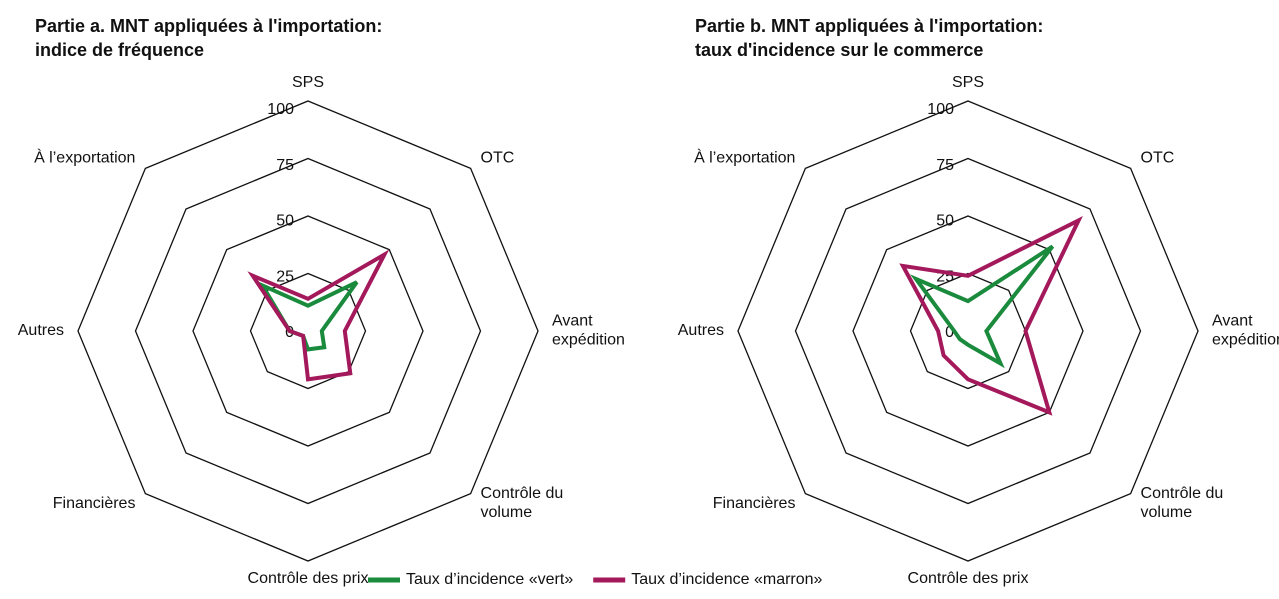 The height and width of the screenshot is (599, 1279). Describe the element at coordinates (839, 50) in the screenshot. I see `chart-subtitle: taux d'incidence sur le commerce` at that location.